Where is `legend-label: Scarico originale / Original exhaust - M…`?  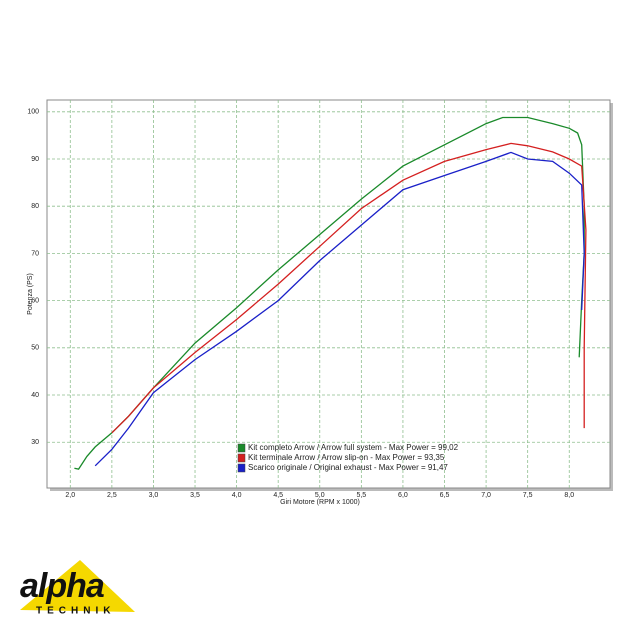 legend-label: Scarico originale / Original exhaust - M… is located at coordinates (348, 467).